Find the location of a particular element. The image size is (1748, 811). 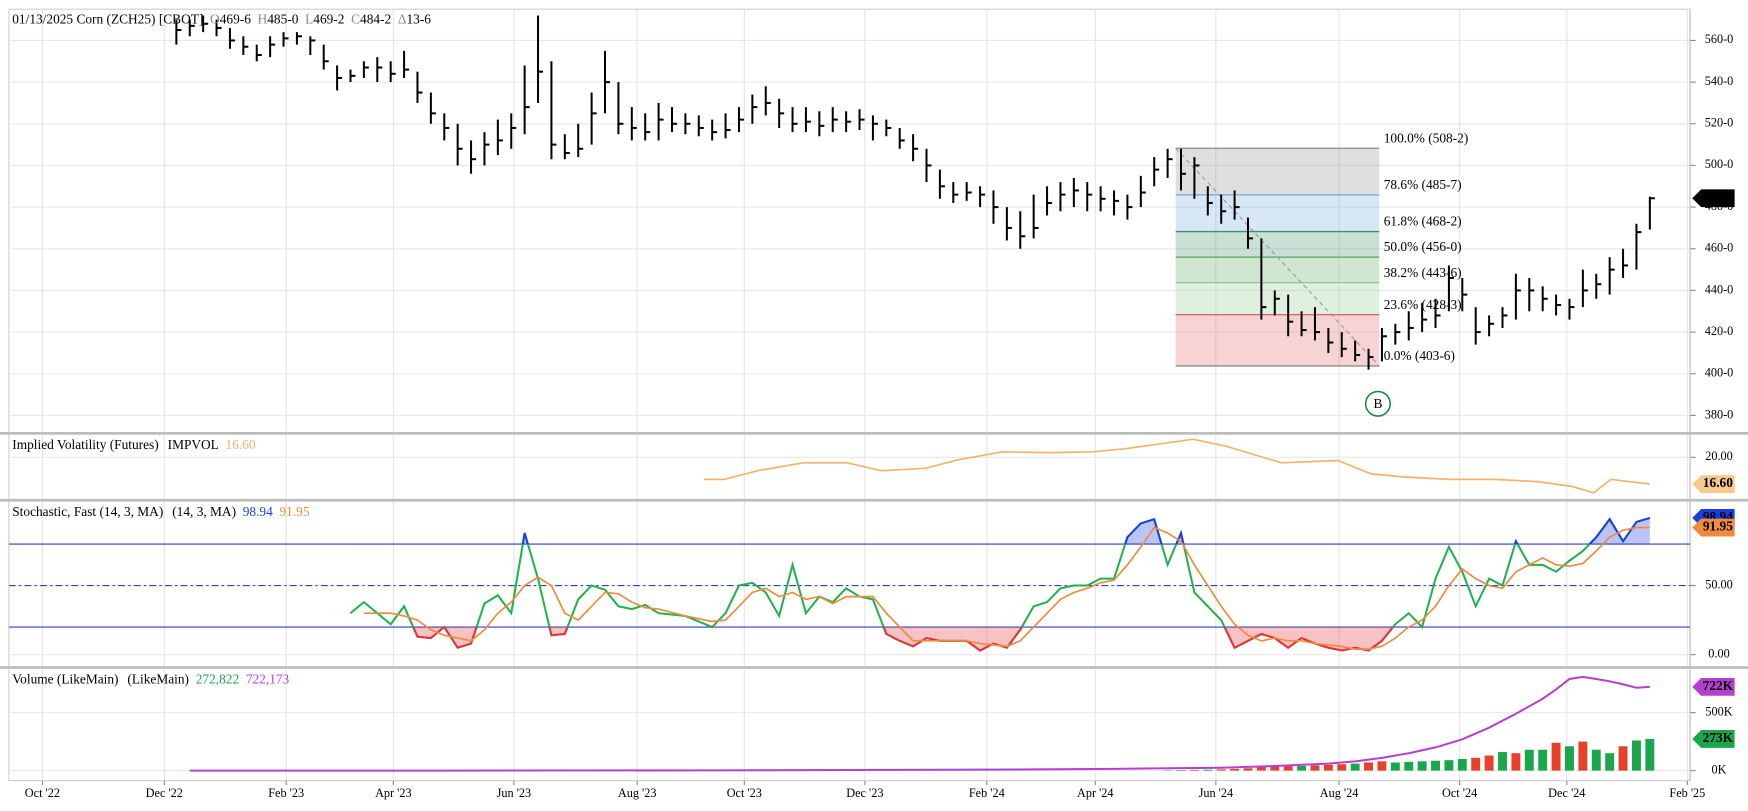

y-tick-label: 520-0 is located at coordinates (1719, 123).